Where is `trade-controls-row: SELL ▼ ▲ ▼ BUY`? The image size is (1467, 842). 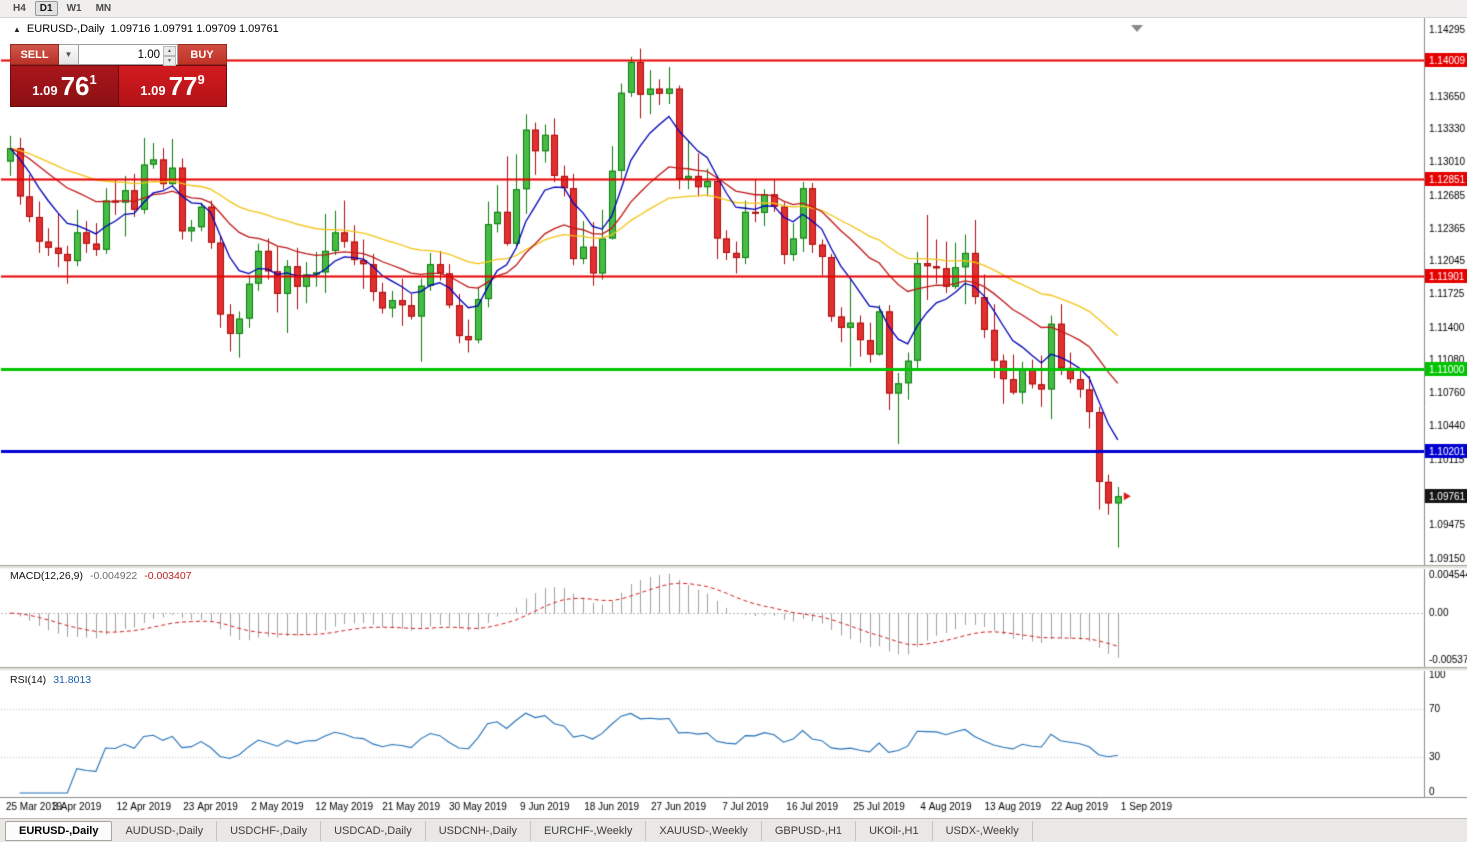
trade-controls-row: SELL ▼ ▲ ▼ BUY is located at coordinates (118, 55).